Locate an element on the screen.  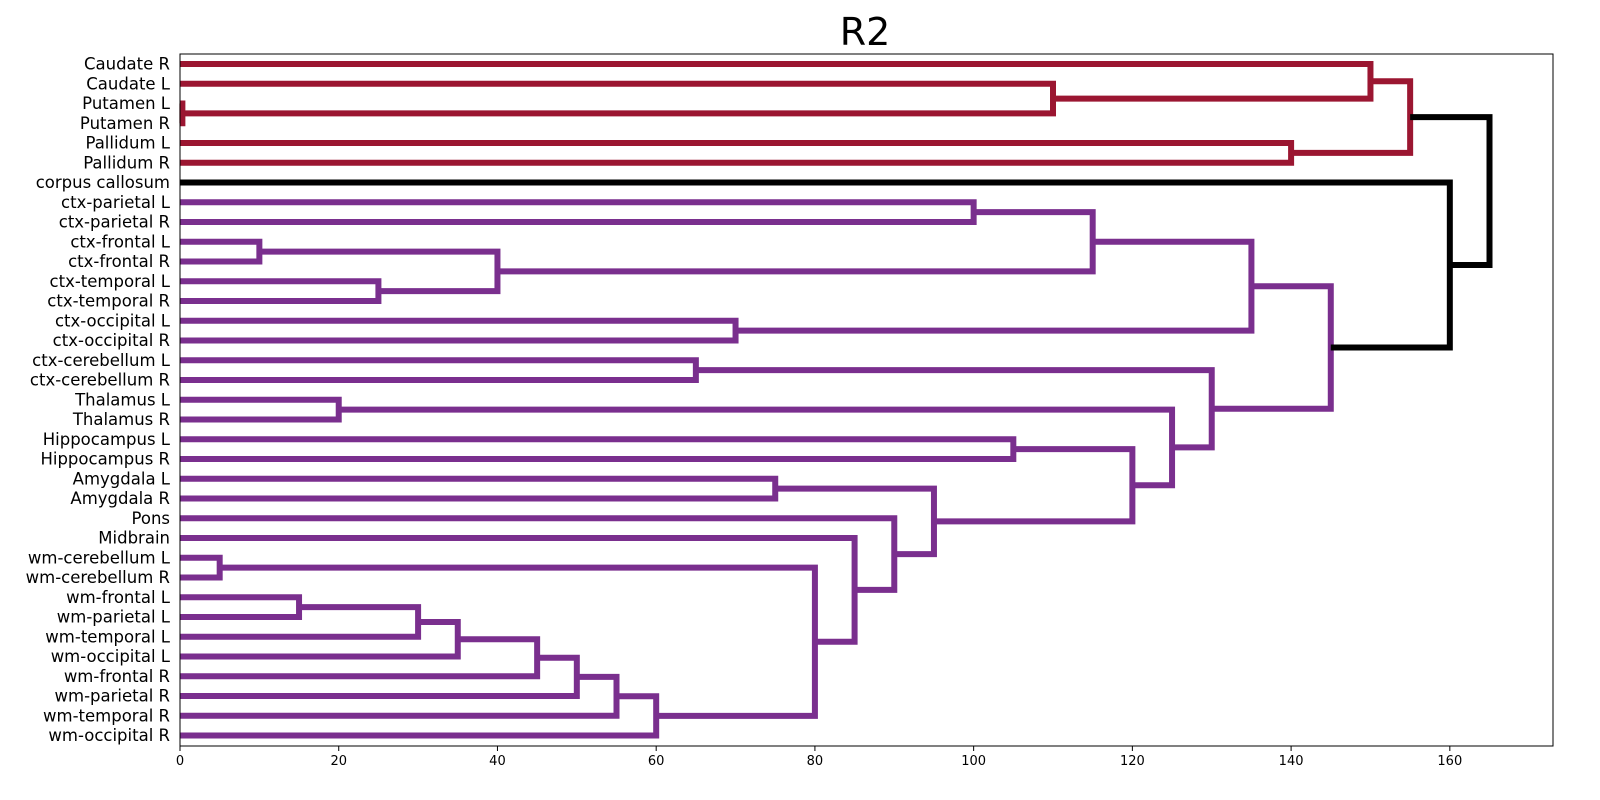
leaf-label: ctx-cerebellum R is located at coordinates (100, 380).